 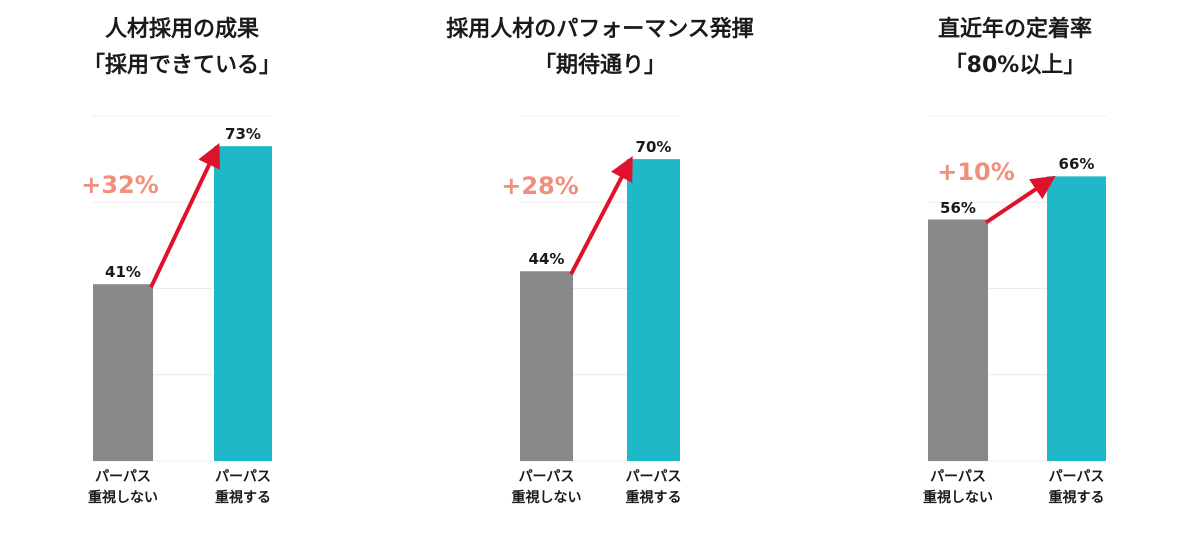 What do you see at coordinates (182, 47) in the screenshot?
I see `chart-title: 人材採用の成果 「採用できている」` at bounding box center [182, 47].